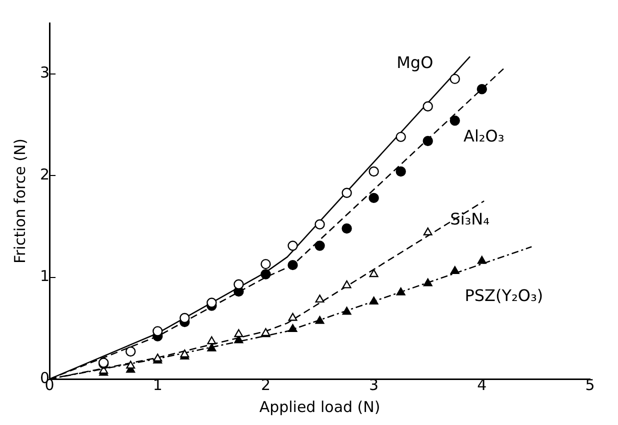  Describe the element at coordinates (45, 276) in the screenshot. I see `y-tick-label: 1` at that location.